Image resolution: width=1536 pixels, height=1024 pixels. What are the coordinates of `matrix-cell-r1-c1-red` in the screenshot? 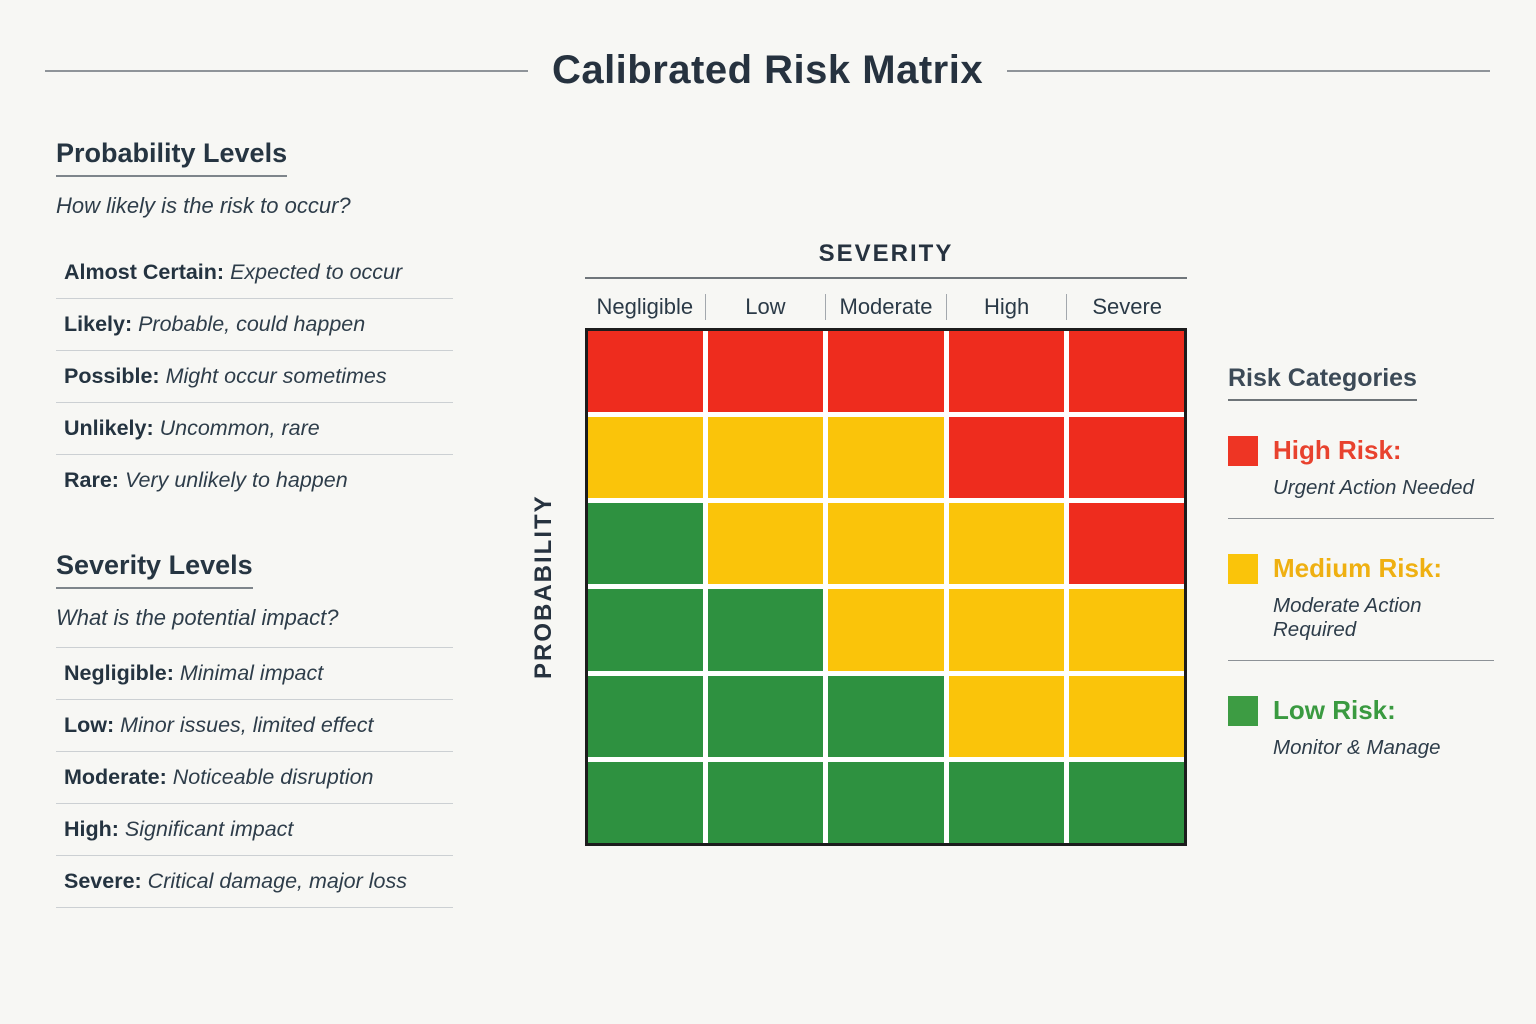 It's located at (646, 372).